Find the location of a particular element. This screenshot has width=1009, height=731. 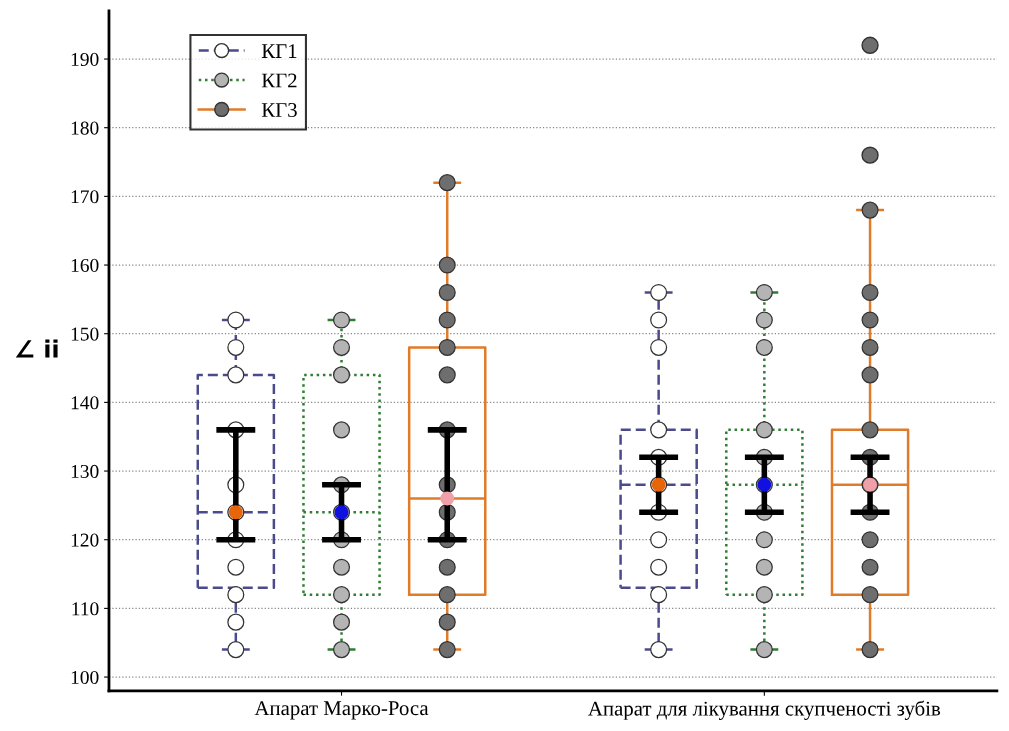

legend-label: КГ3 is located at coordinates (279, 109).